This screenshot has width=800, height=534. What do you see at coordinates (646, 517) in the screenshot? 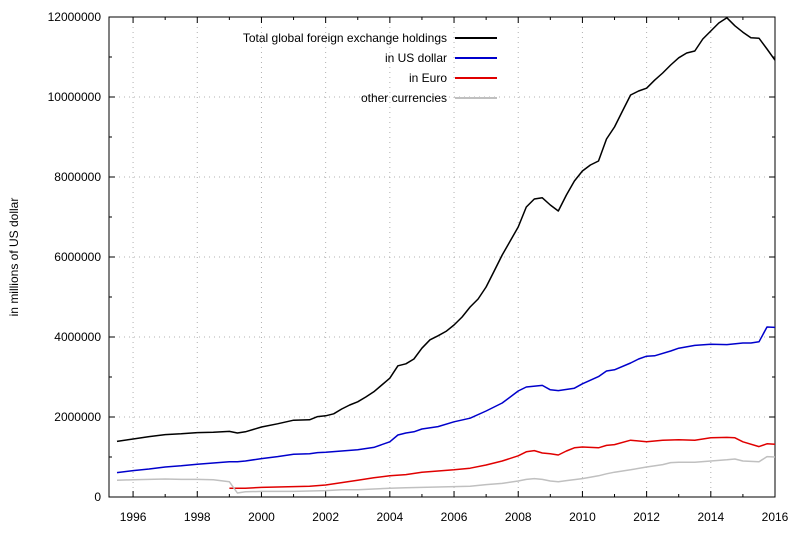
I see `x-tick-label: 2012` at bounding box center [646, 517].